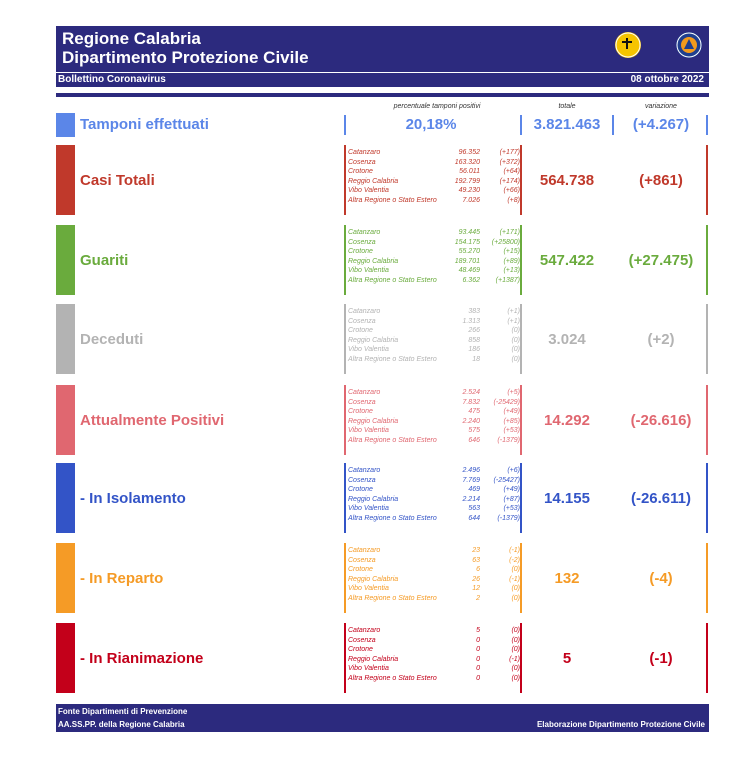  Describe the element at coordinates (509, 232) in the screenshot. I see `province-var: (+171)` at that location.